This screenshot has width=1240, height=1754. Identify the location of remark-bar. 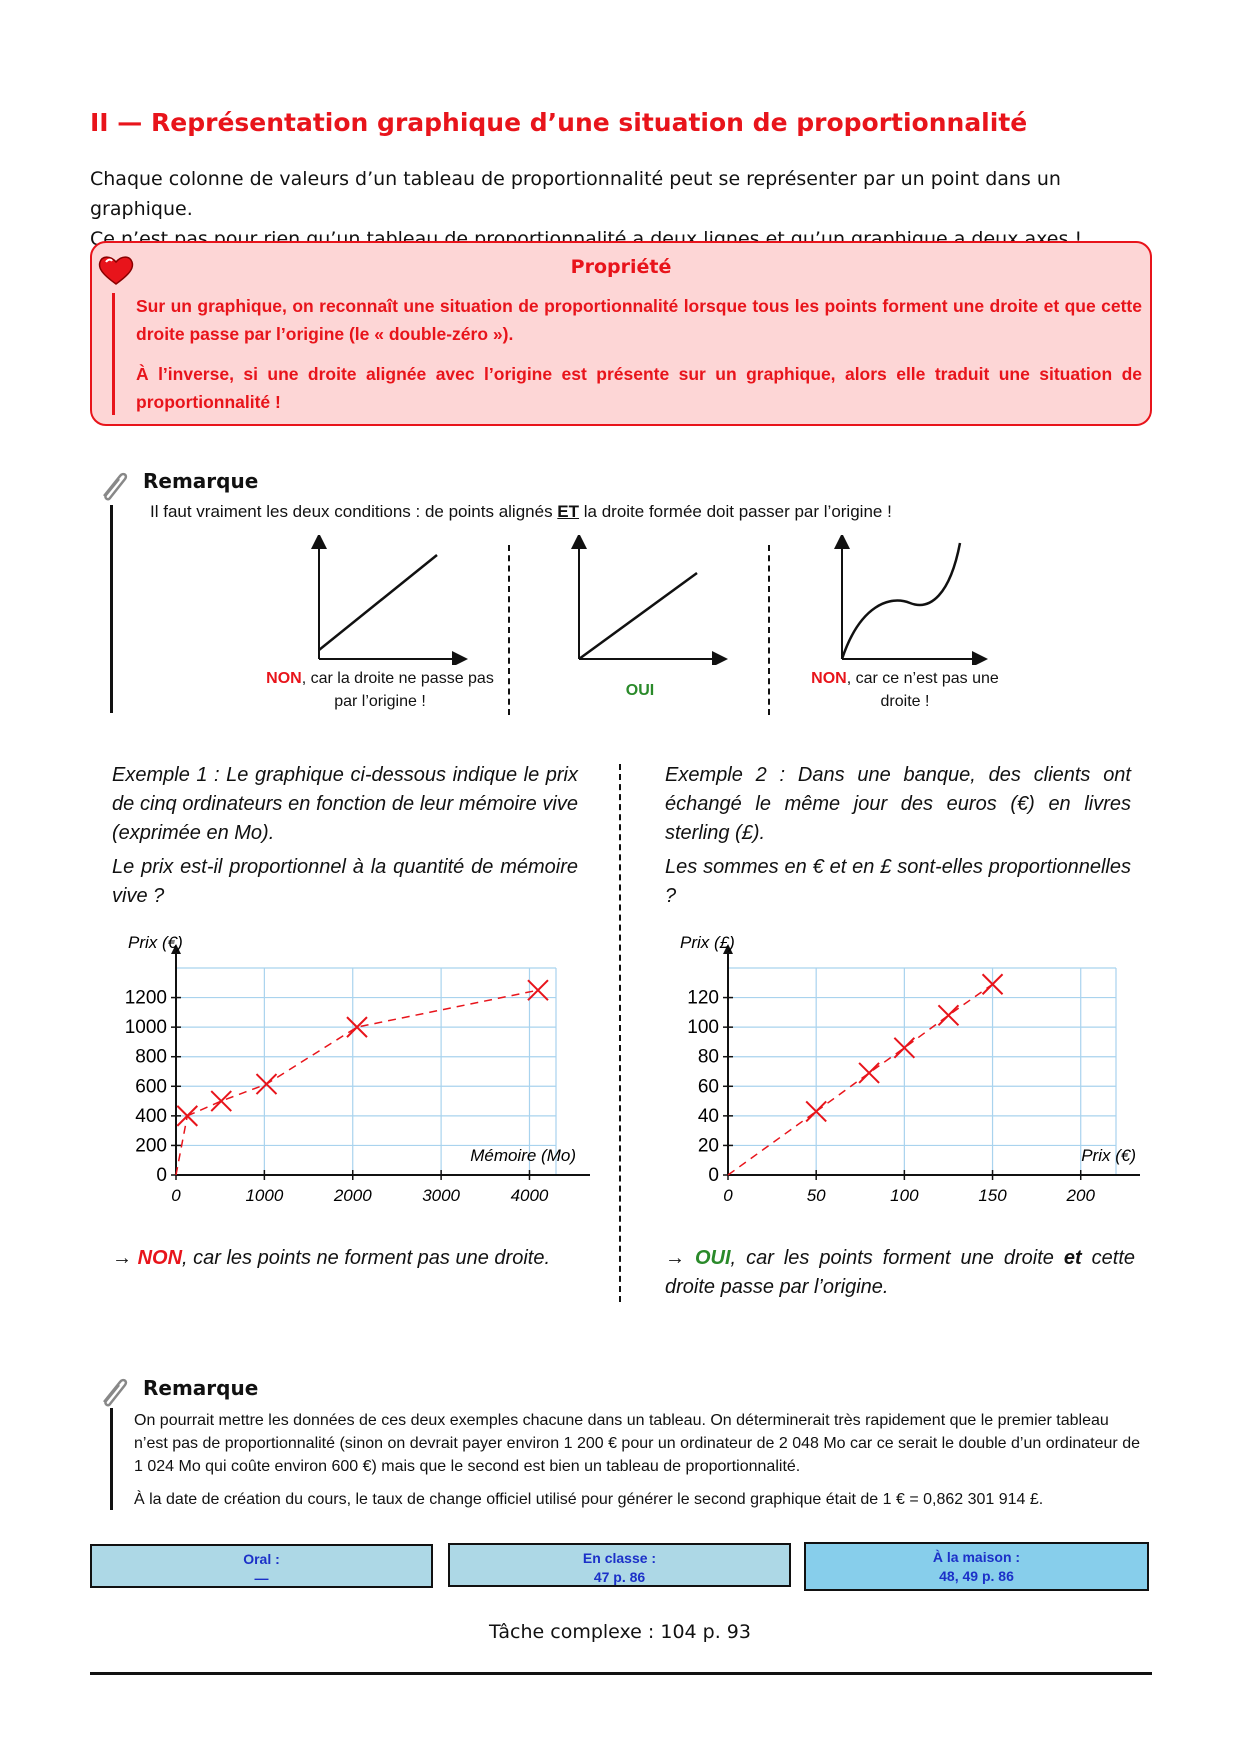
(111, 1459).